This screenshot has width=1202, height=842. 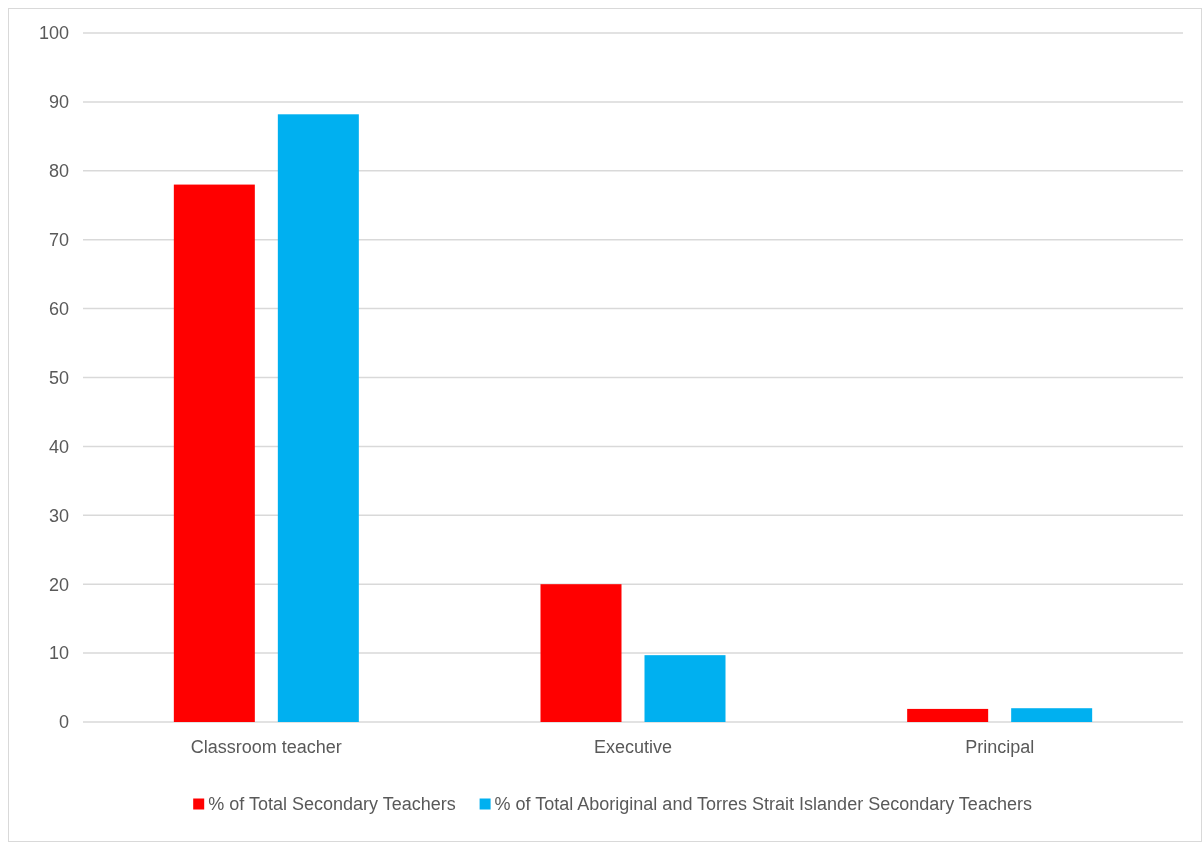 What do you see at coordinates (58, 377) in the screenshot?
I see `y-tick-label: 50` at bounding box center [58, 377].